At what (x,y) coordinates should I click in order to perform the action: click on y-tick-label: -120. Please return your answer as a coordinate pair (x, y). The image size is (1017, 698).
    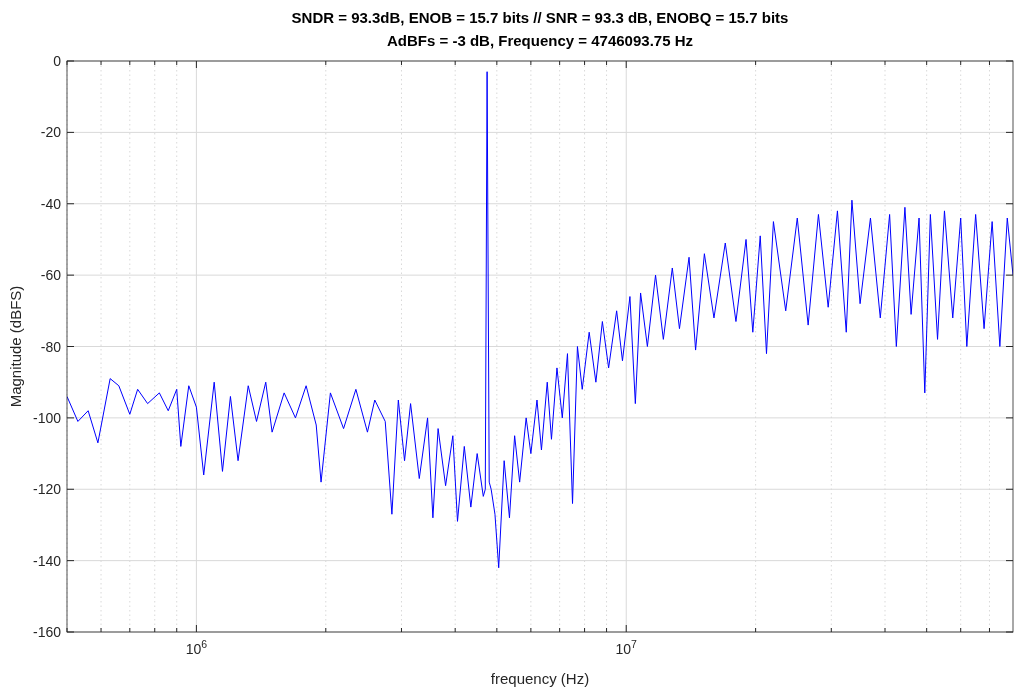
    Looking at the image, I should click on (47, 489).